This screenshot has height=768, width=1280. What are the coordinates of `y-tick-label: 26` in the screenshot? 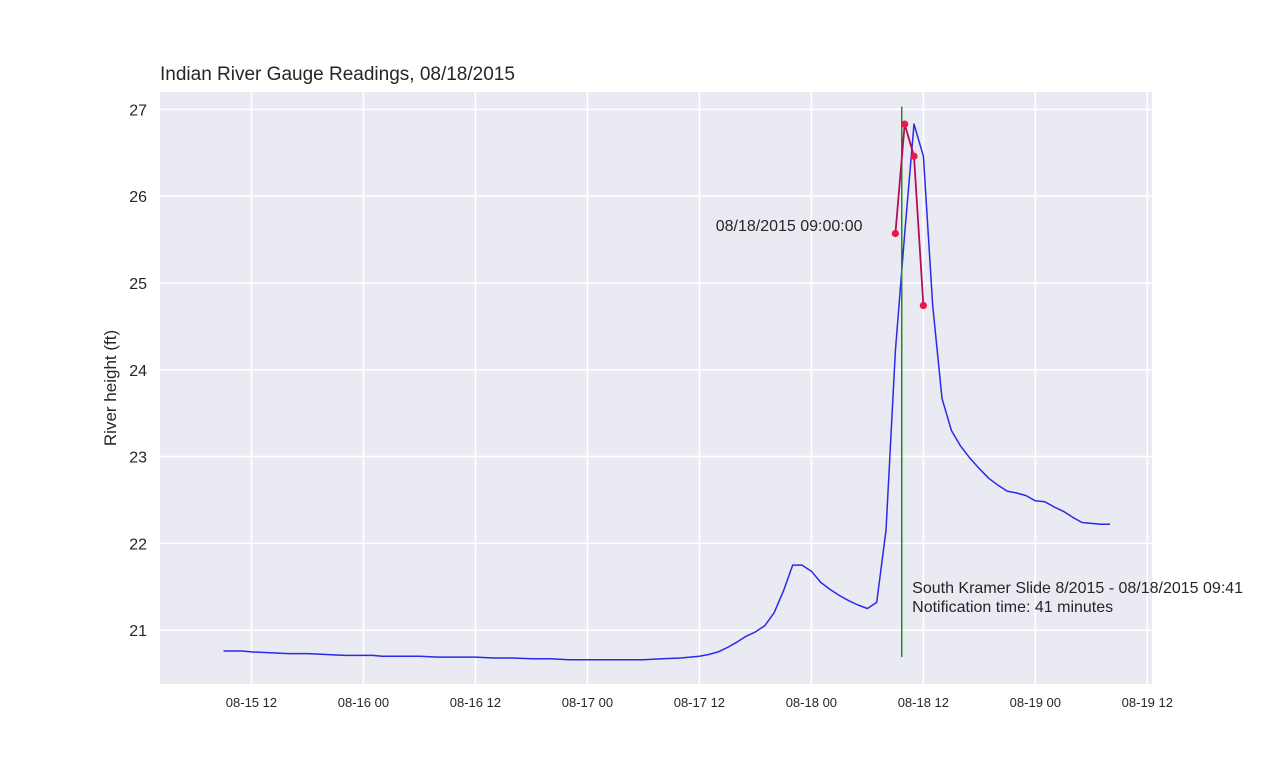 It's located at (138, 197).